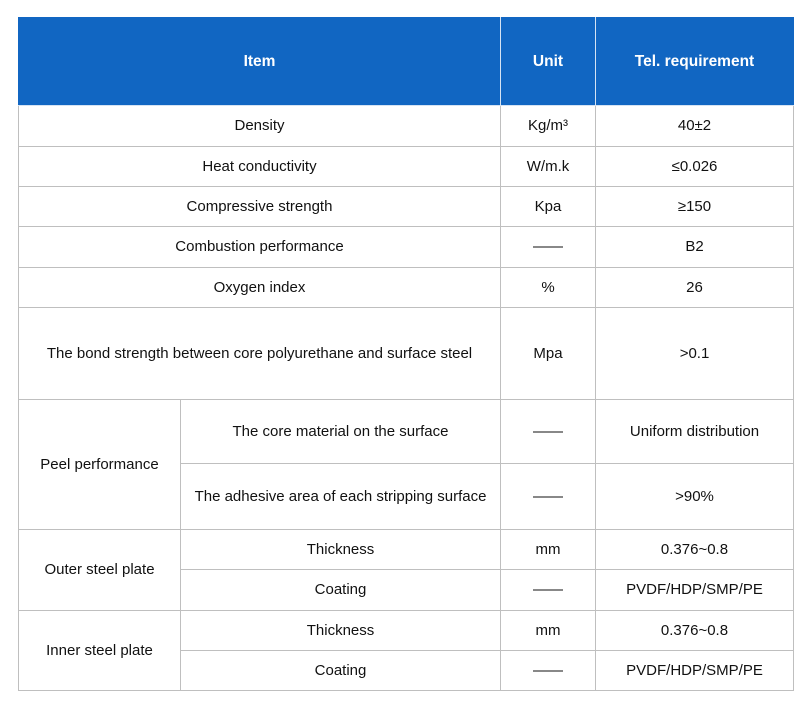 This screenshot has height=708, width=811. I want to click on unit-cell: W/m.k, so click(548, 166).